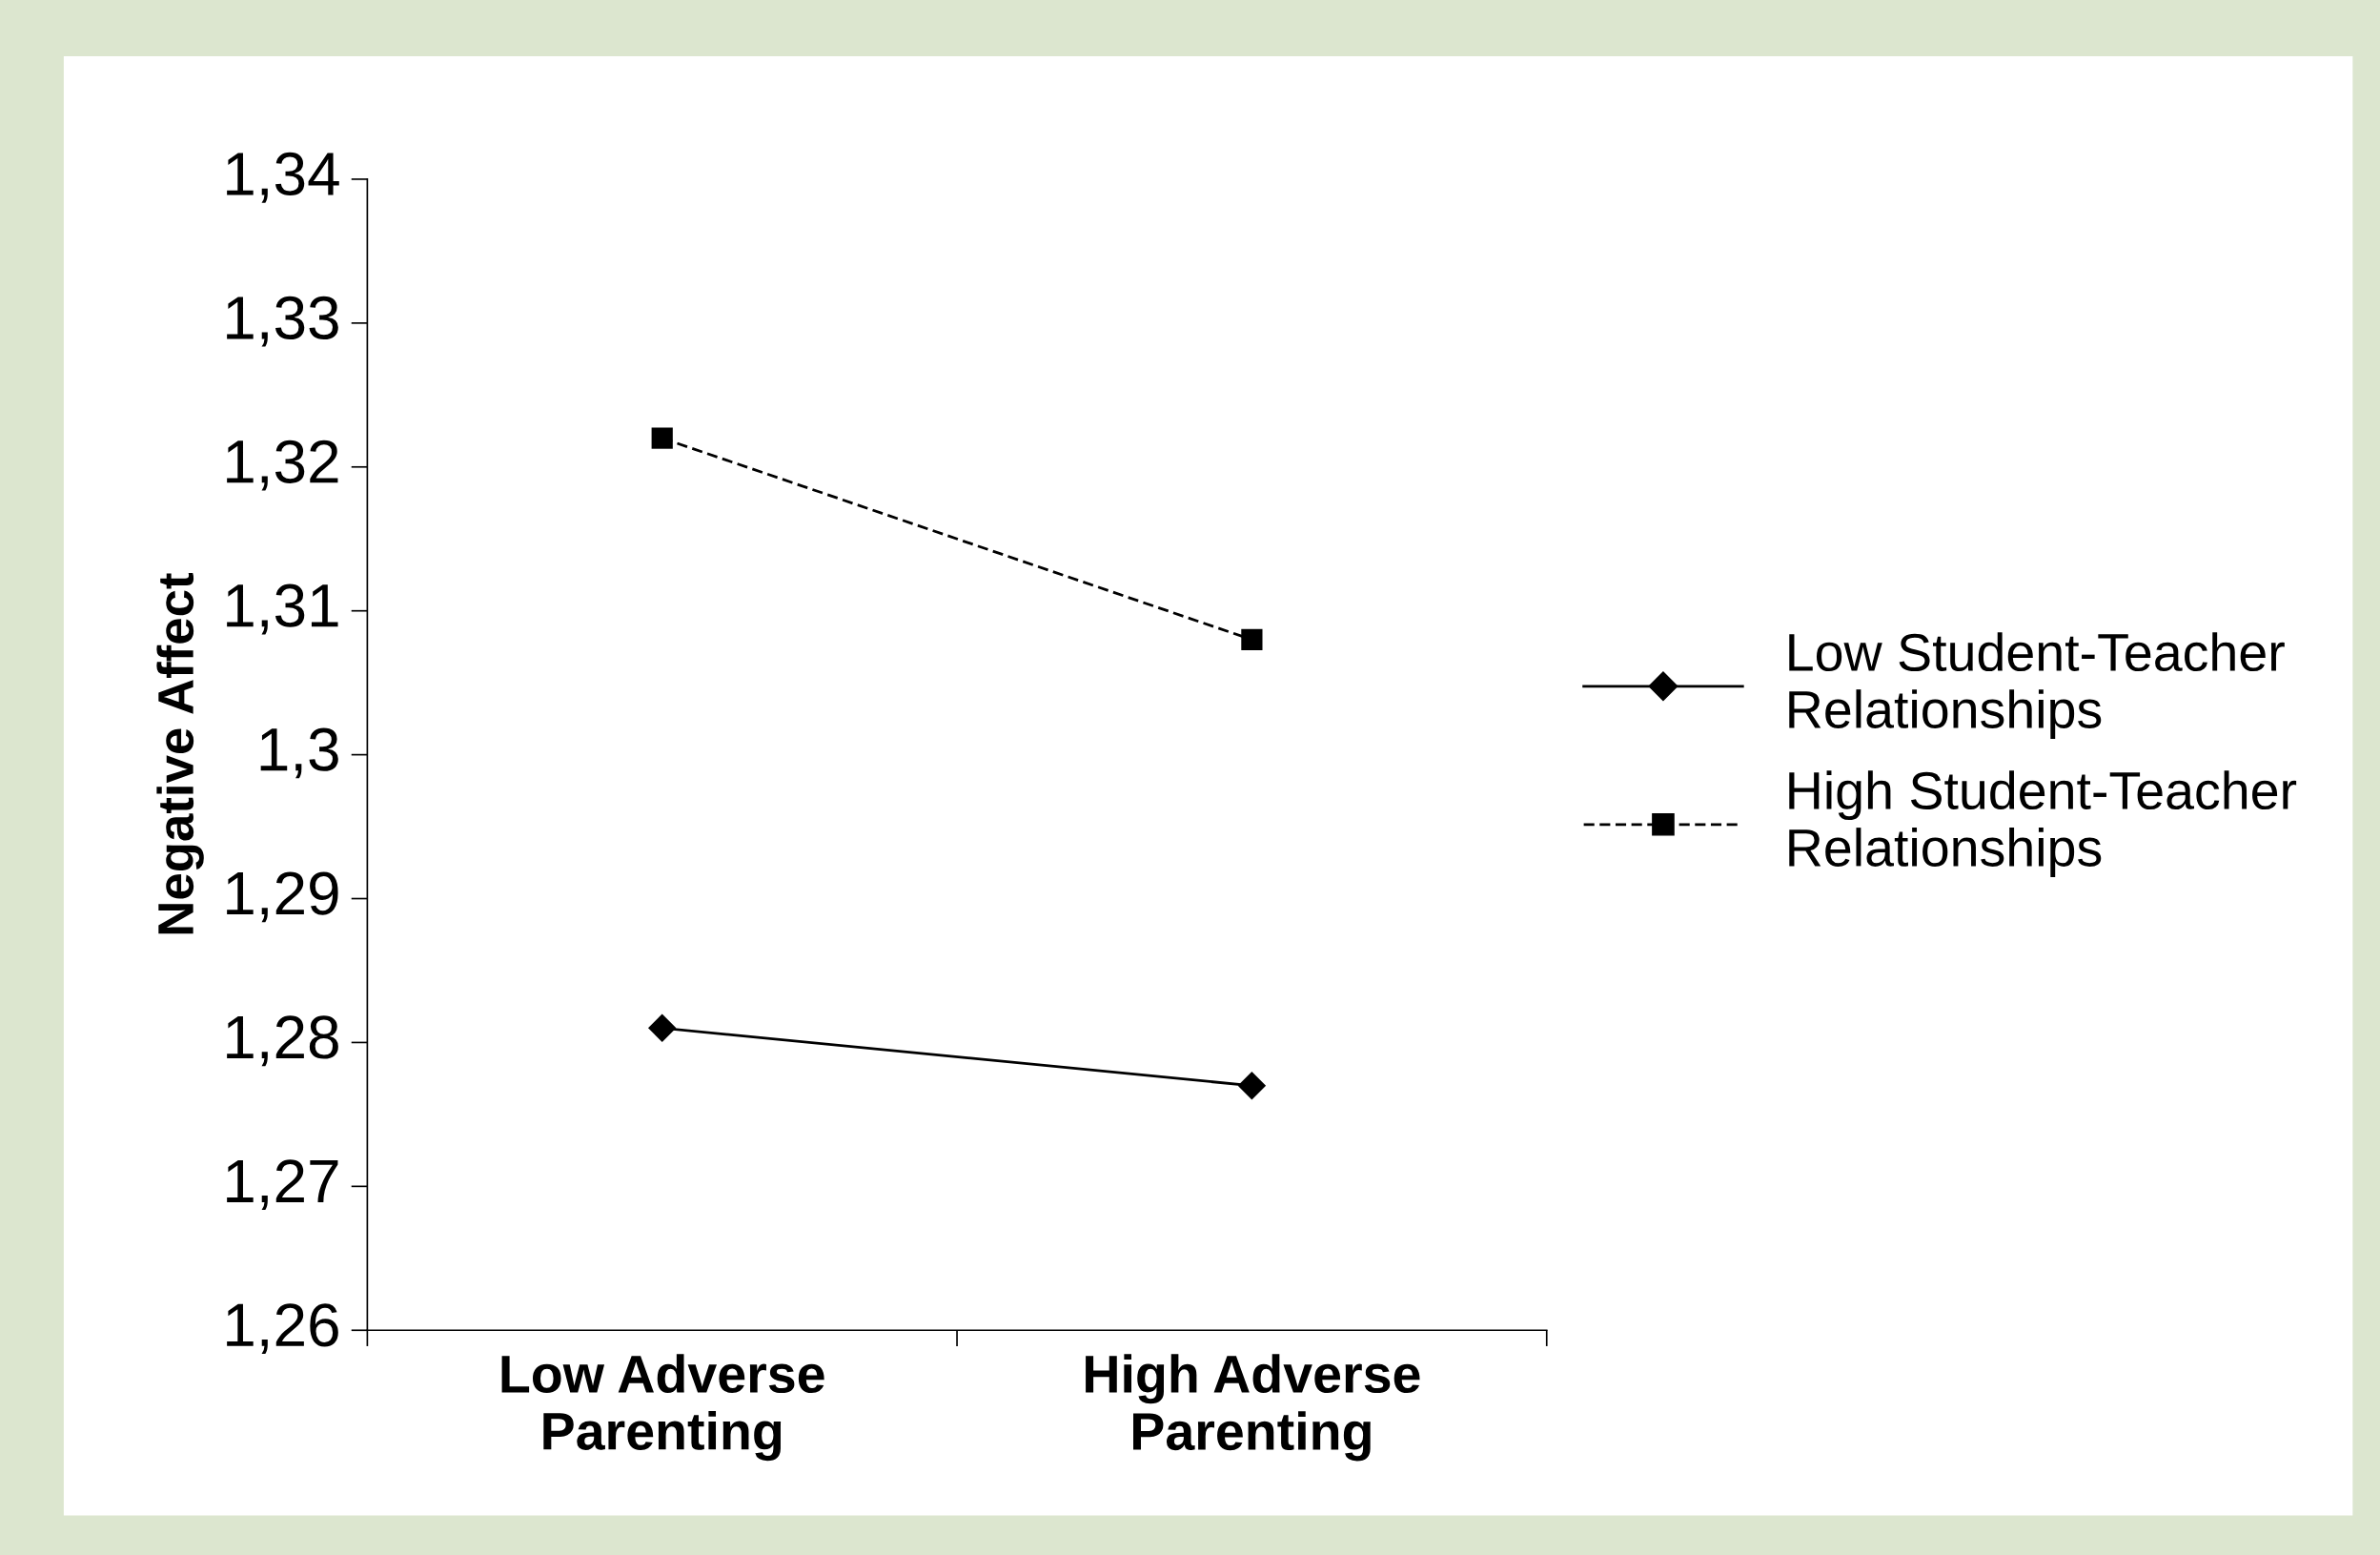 Image resolution: width=2380 pixels, height=1555 pixels. I want to click on y-tick-label: 1,26, so click(283, 1328).